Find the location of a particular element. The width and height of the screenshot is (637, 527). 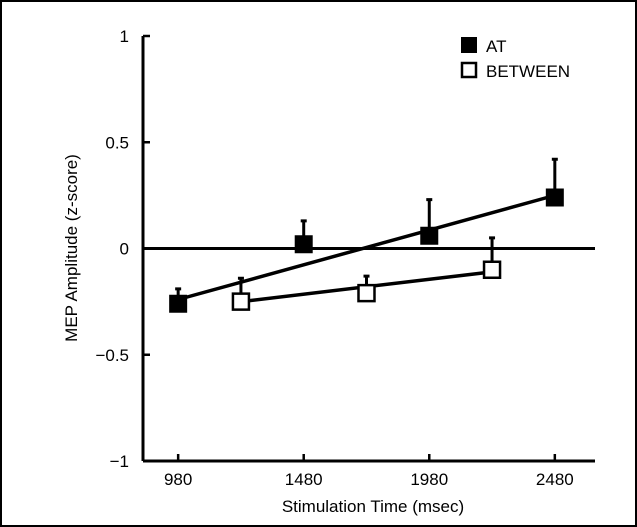

legend-label-between: BETWEEN is located at coordinates (528, 71).